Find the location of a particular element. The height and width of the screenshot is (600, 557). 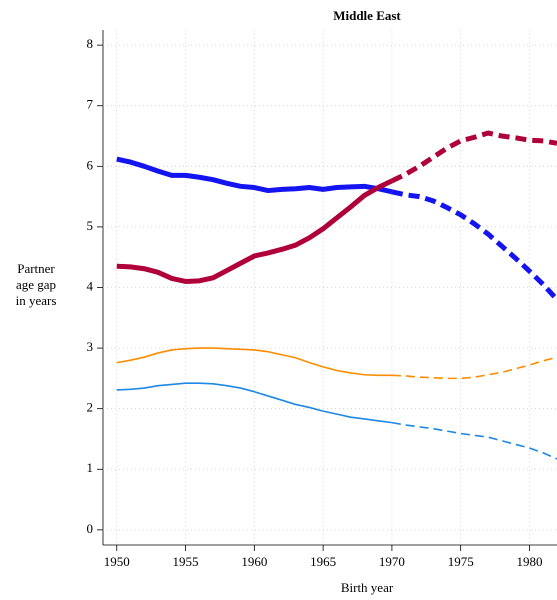

x-tick-label: 1970 is located at coordinates (392, 561).